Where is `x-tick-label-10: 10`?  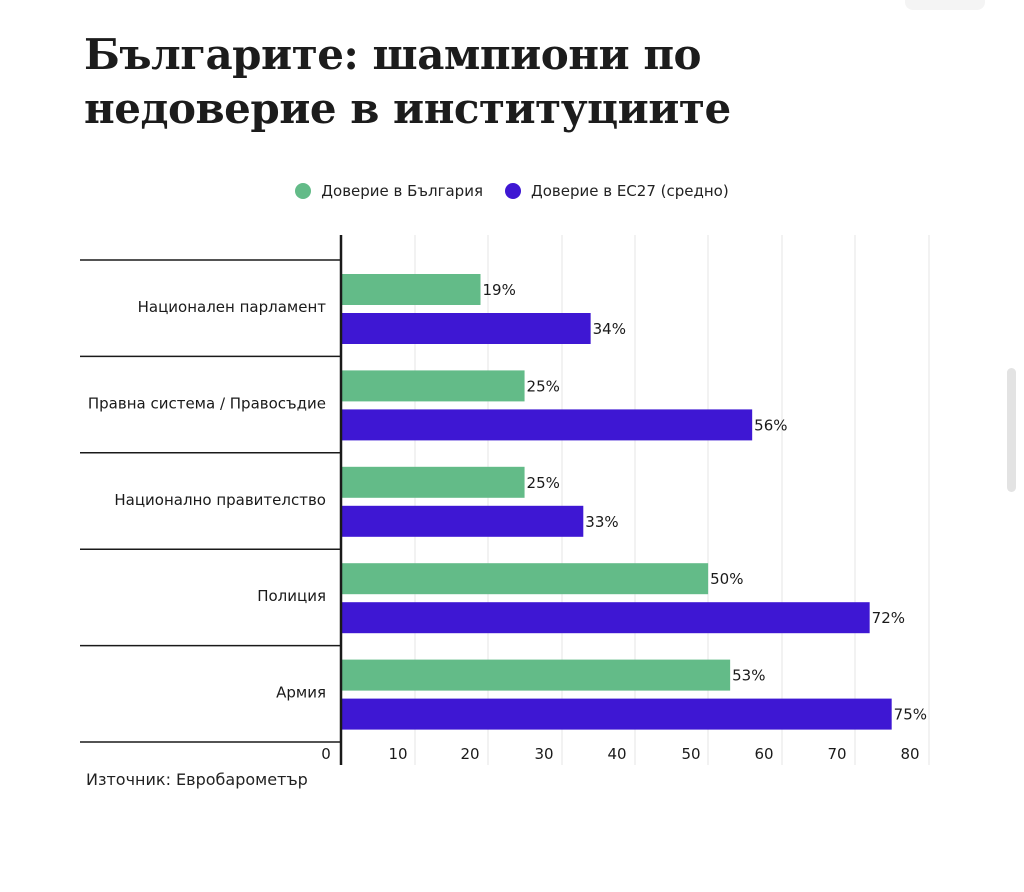
x-tick-label-10: 10 is located at coordinates (397, 754).